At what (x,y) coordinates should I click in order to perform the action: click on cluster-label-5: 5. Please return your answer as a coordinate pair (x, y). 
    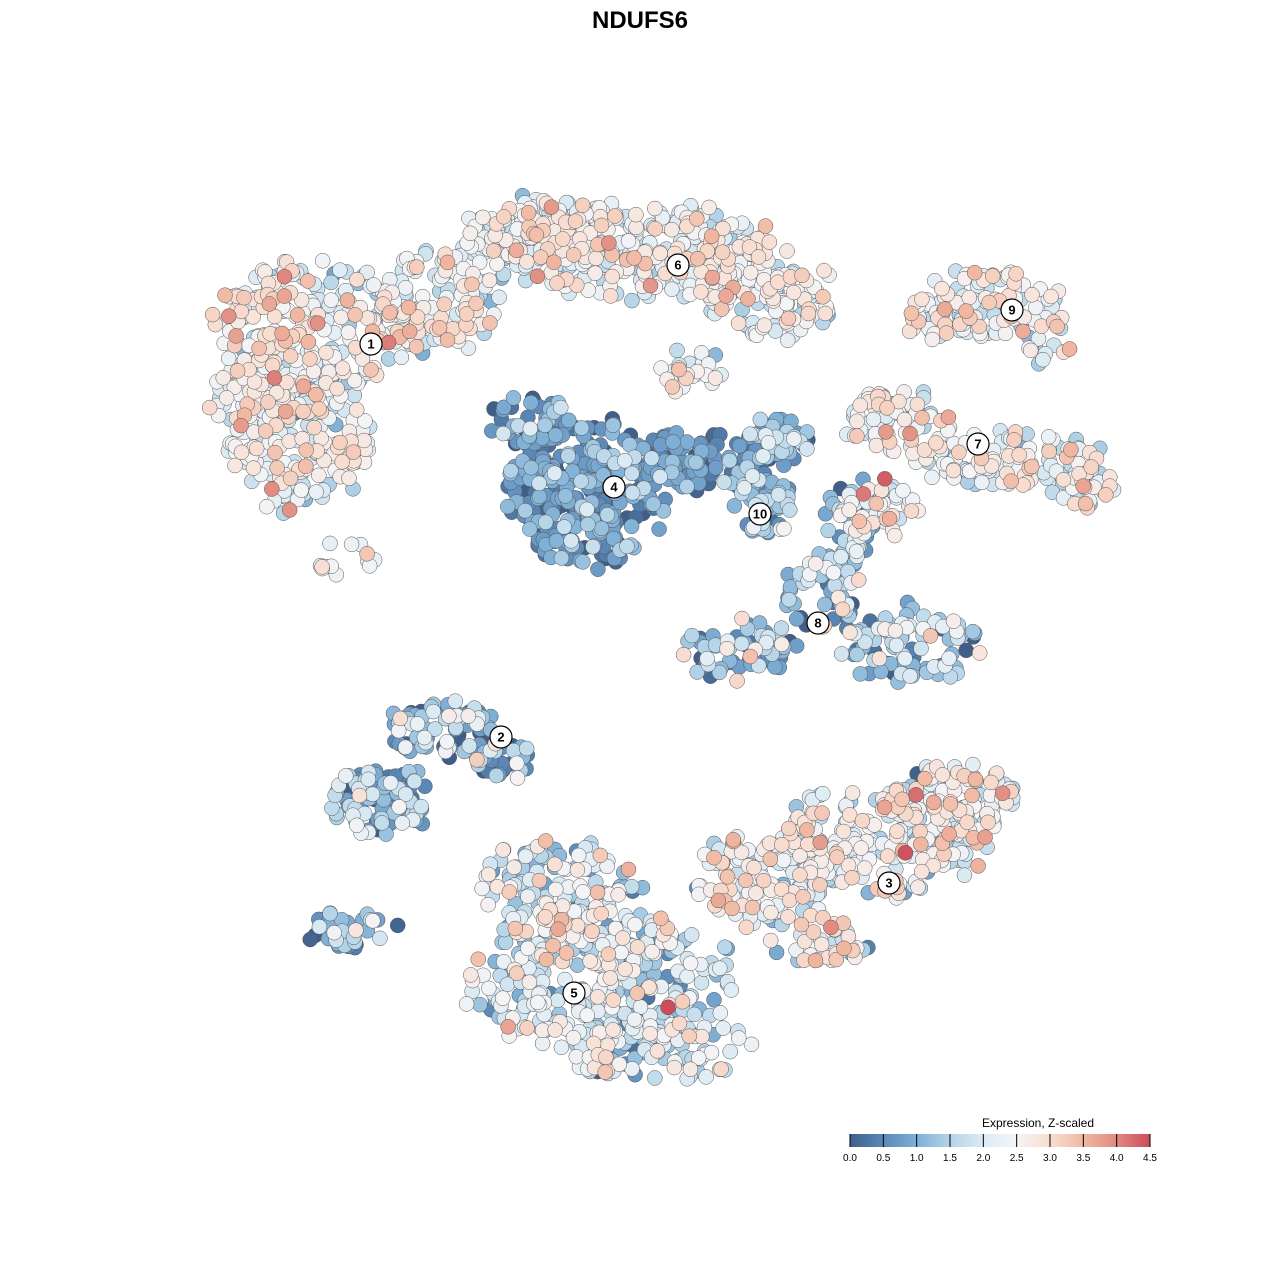
    Looking at the image, I should click on (574, 993).